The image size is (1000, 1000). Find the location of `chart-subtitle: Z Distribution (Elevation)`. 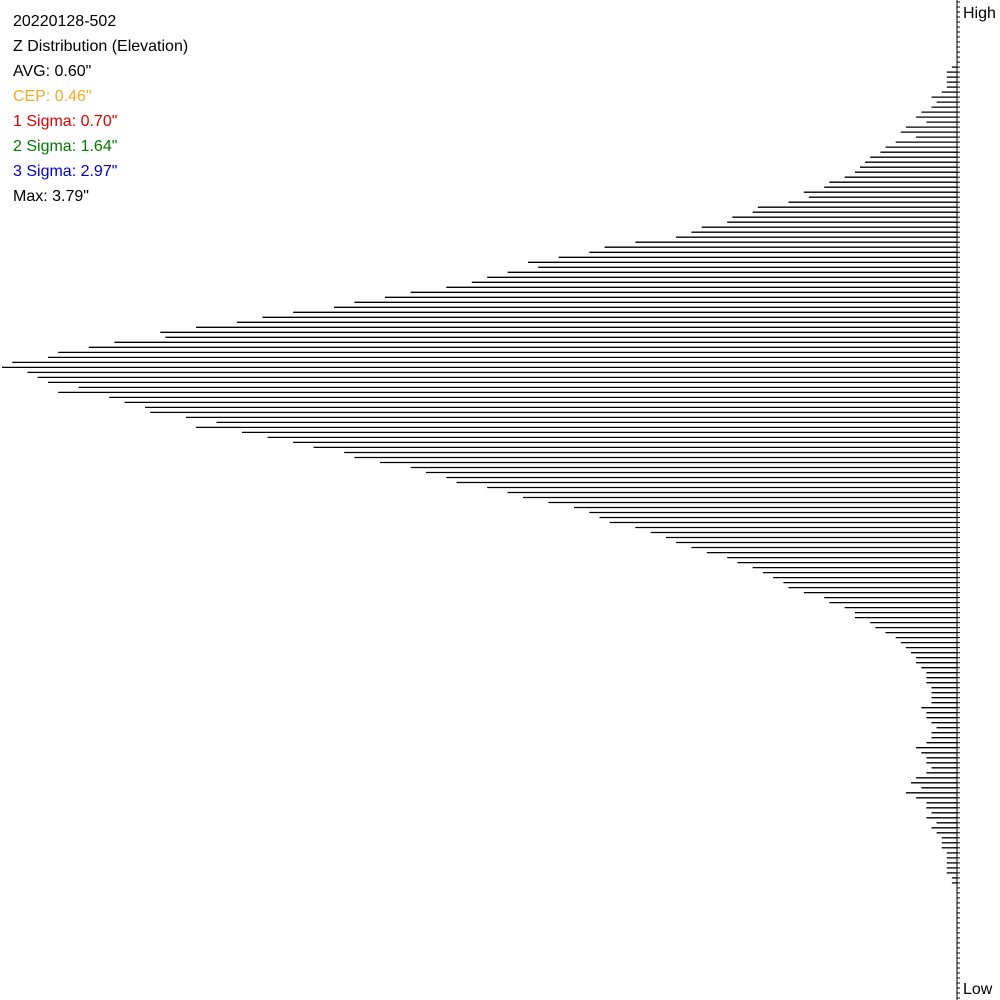

chart-subtitle: Z Distribution (Elevation) is located at coordinates (101, 46).